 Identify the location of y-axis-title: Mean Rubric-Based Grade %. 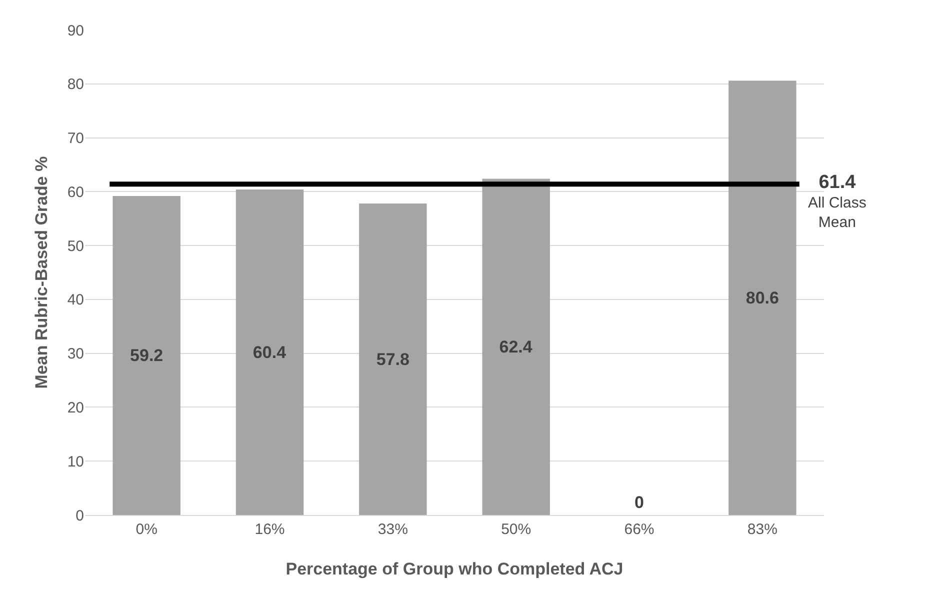
(41, 272).